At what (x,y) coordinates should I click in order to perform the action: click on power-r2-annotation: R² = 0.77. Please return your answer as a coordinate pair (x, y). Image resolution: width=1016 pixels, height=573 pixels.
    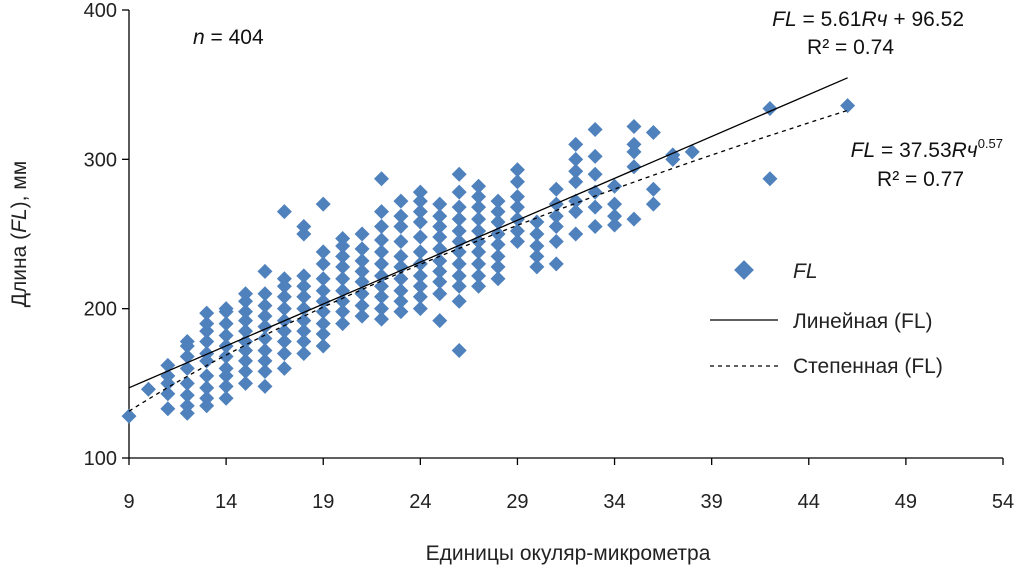
    Looking at the image, I should click on (920, 179).